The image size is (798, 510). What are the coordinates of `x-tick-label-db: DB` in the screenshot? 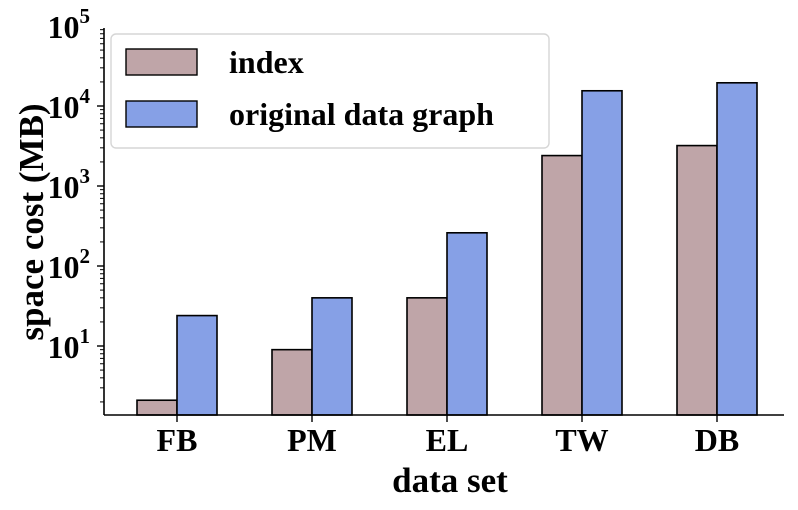 It's located at (717, 440).